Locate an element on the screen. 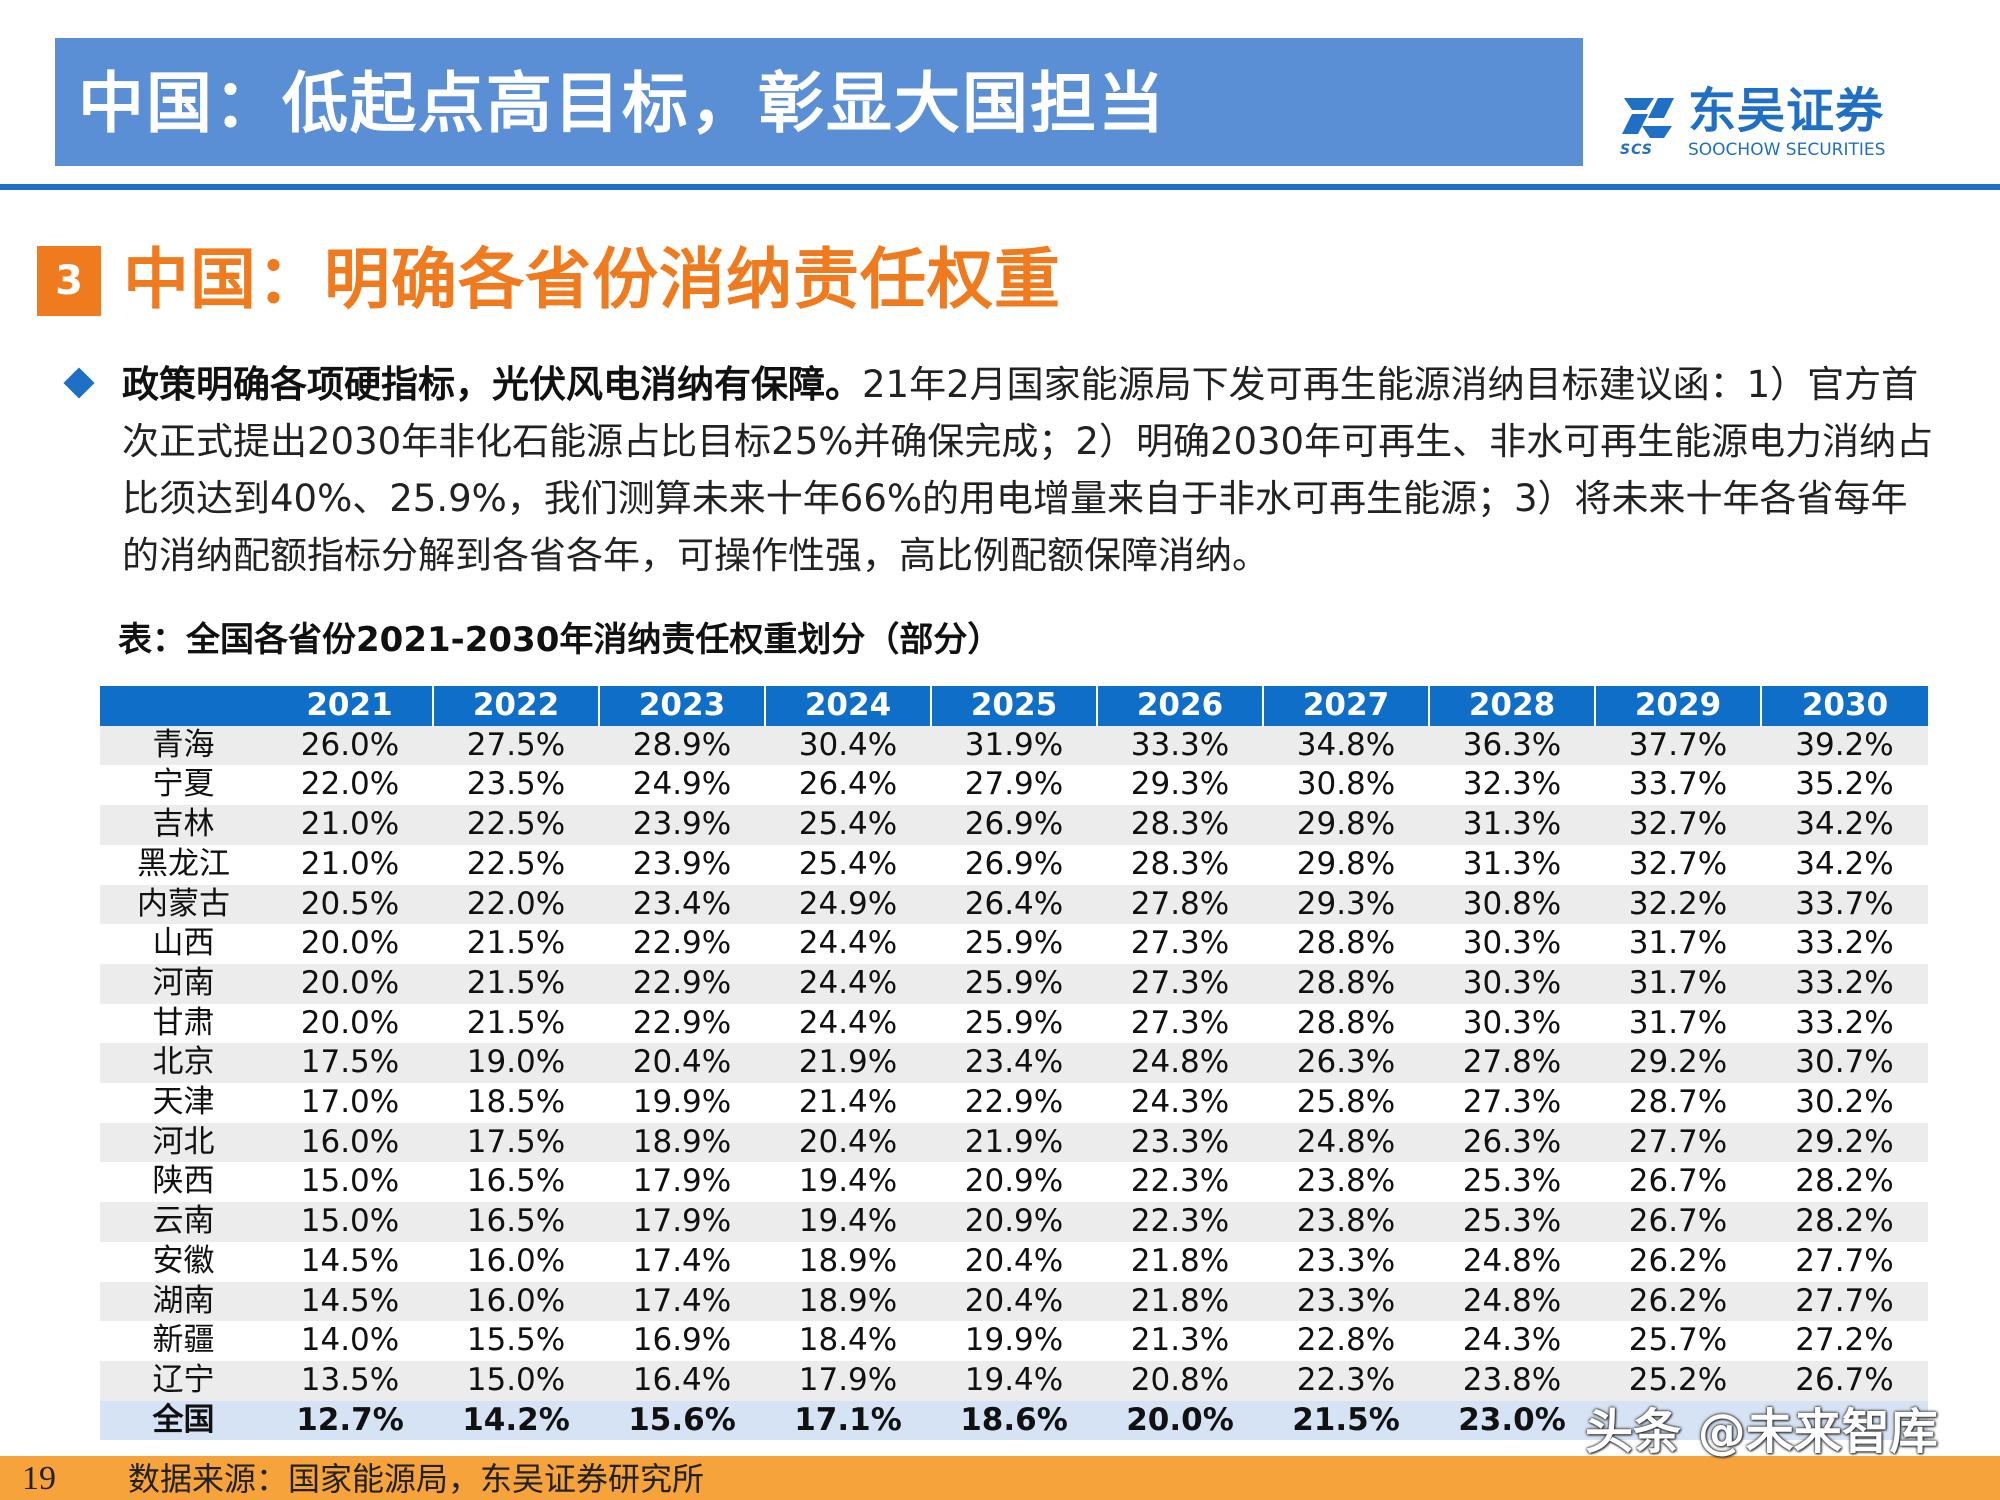 This screenshot has height=1500, width=2000. quota-cell: 17.9% is located at coordinates (682, 1222).